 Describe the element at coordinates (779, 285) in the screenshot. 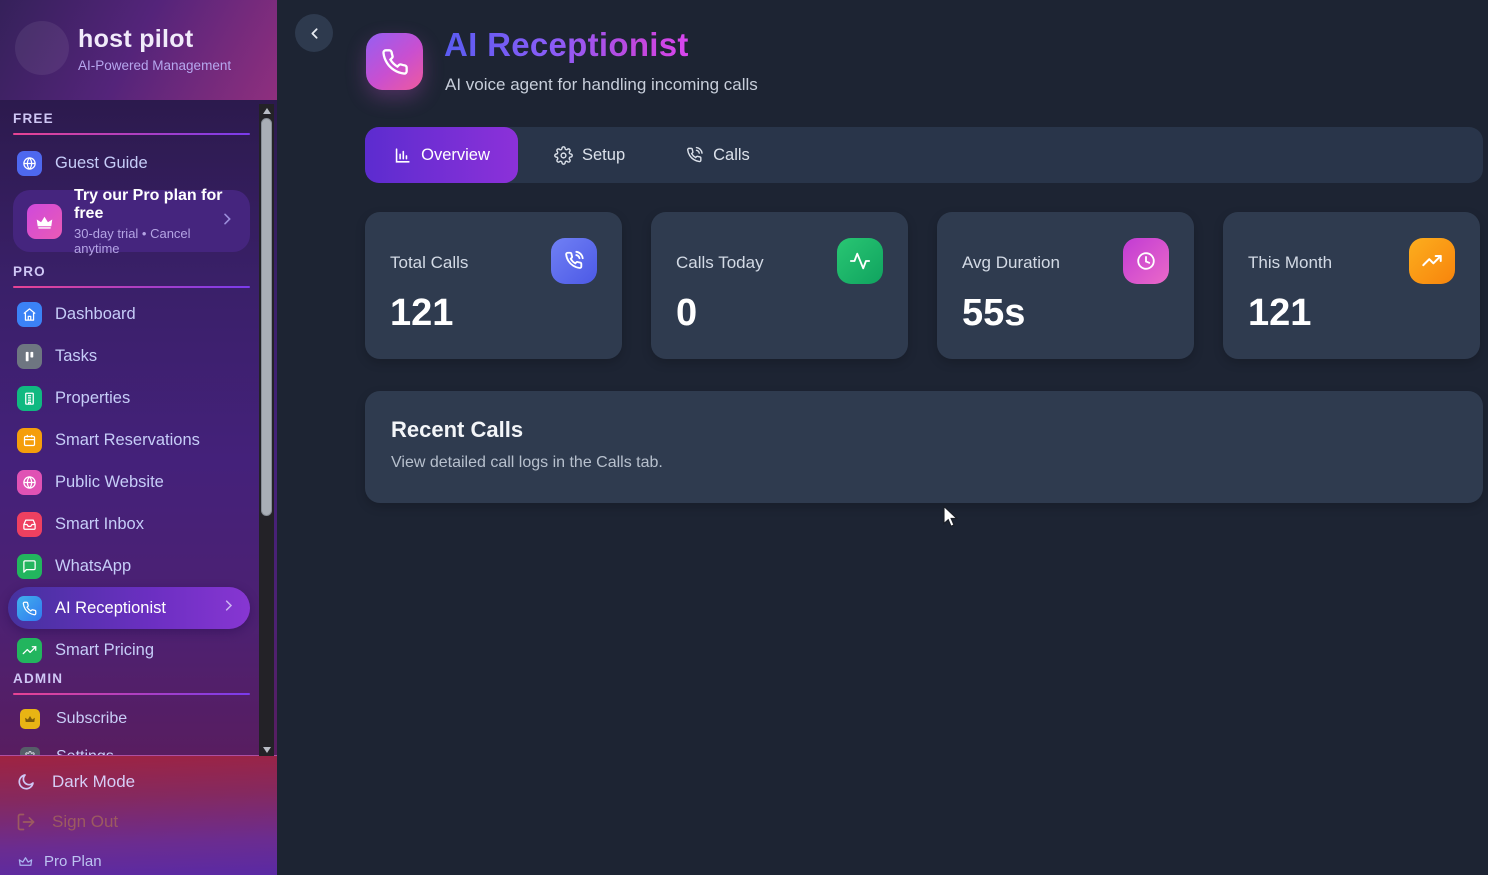

I see `stat-card-calls-today: Calls Today 0` at that location.